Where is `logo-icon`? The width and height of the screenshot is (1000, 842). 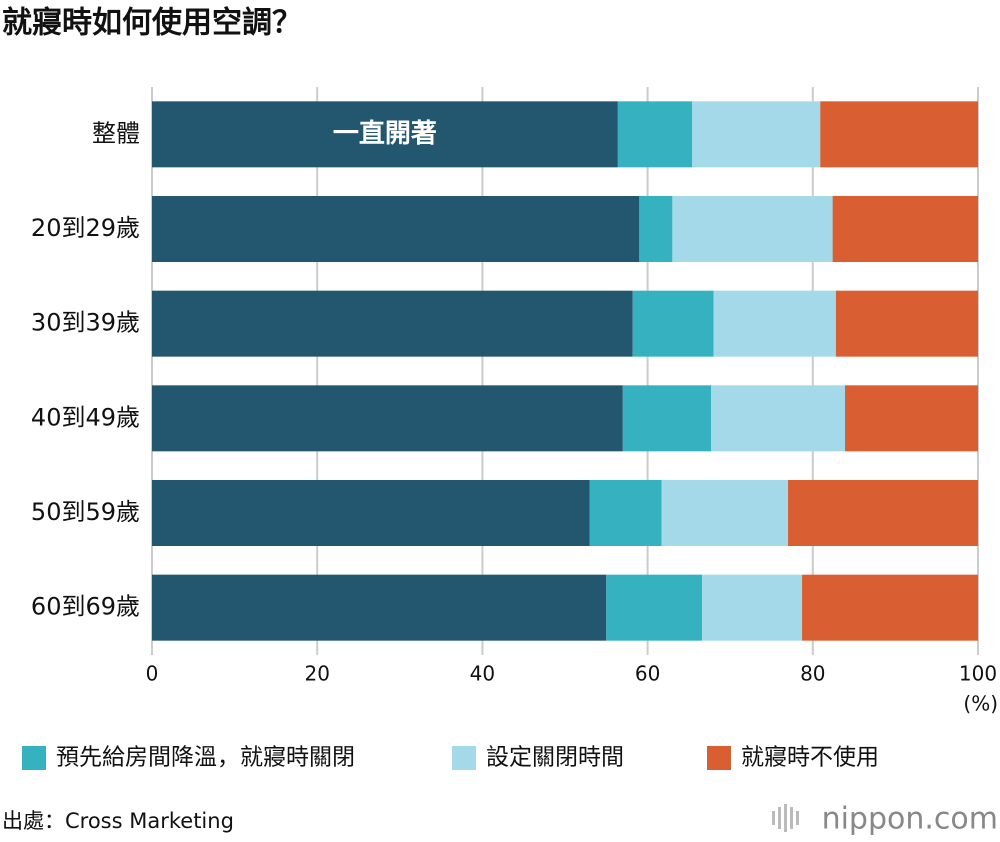 logo-icon is located at coordinates (785, 818).